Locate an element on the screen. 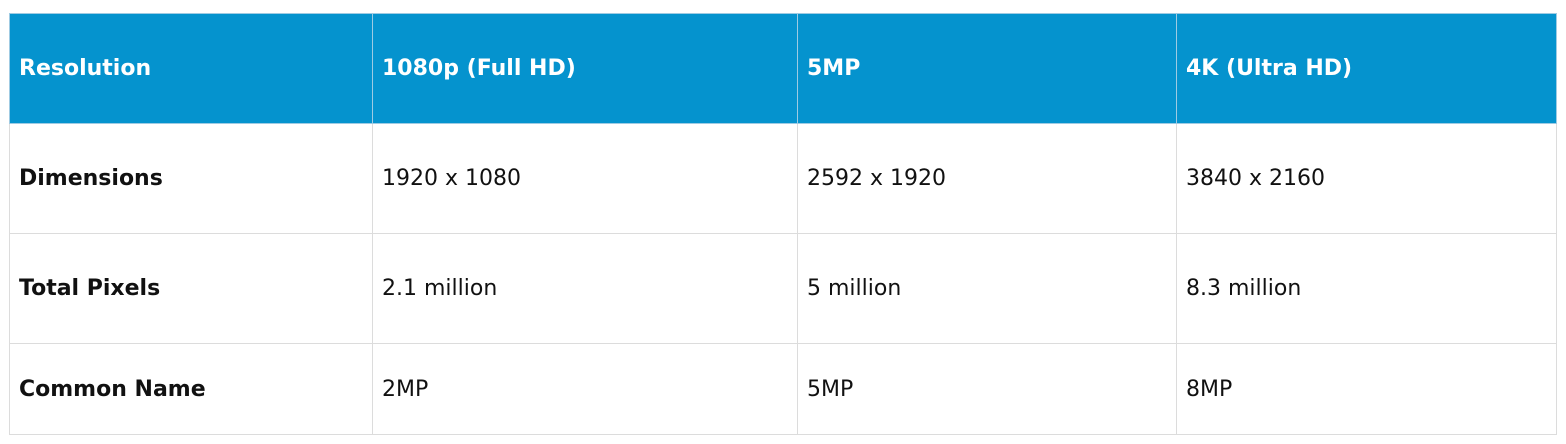 Image resolution: width=1566 pixels, height=444 pixels. table-cell: 2.1 million is located at coordinates (585, 288).